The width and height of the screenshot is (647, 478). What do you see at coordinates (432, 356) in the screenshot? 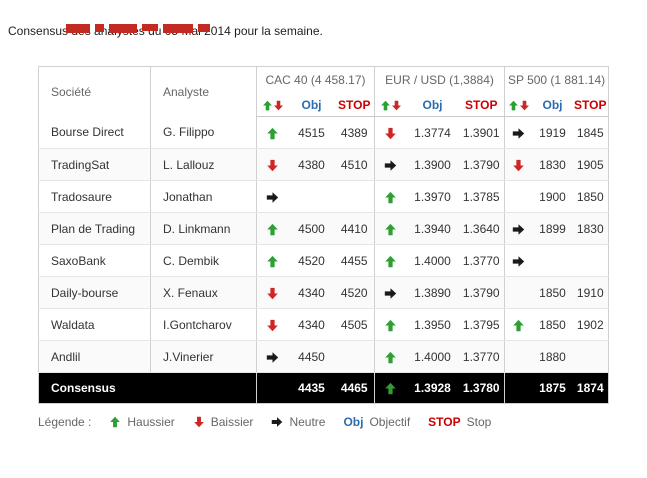
I see `obj-cell: 1.4000` at bounding box center [432, 356].